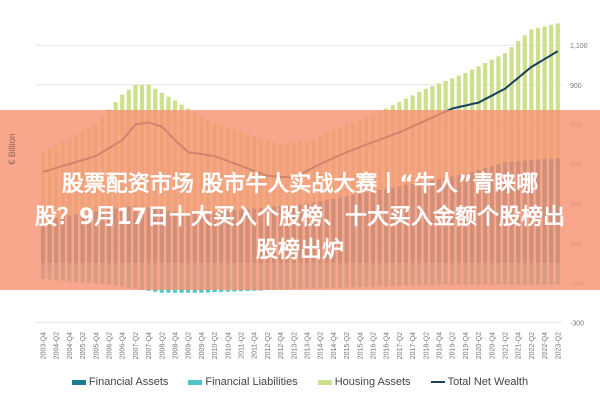  What do you see at coordinates (347, 345) in the screenshot?
I see `x-tick-label: 2015-Q2` at bounding box center [347, 345].